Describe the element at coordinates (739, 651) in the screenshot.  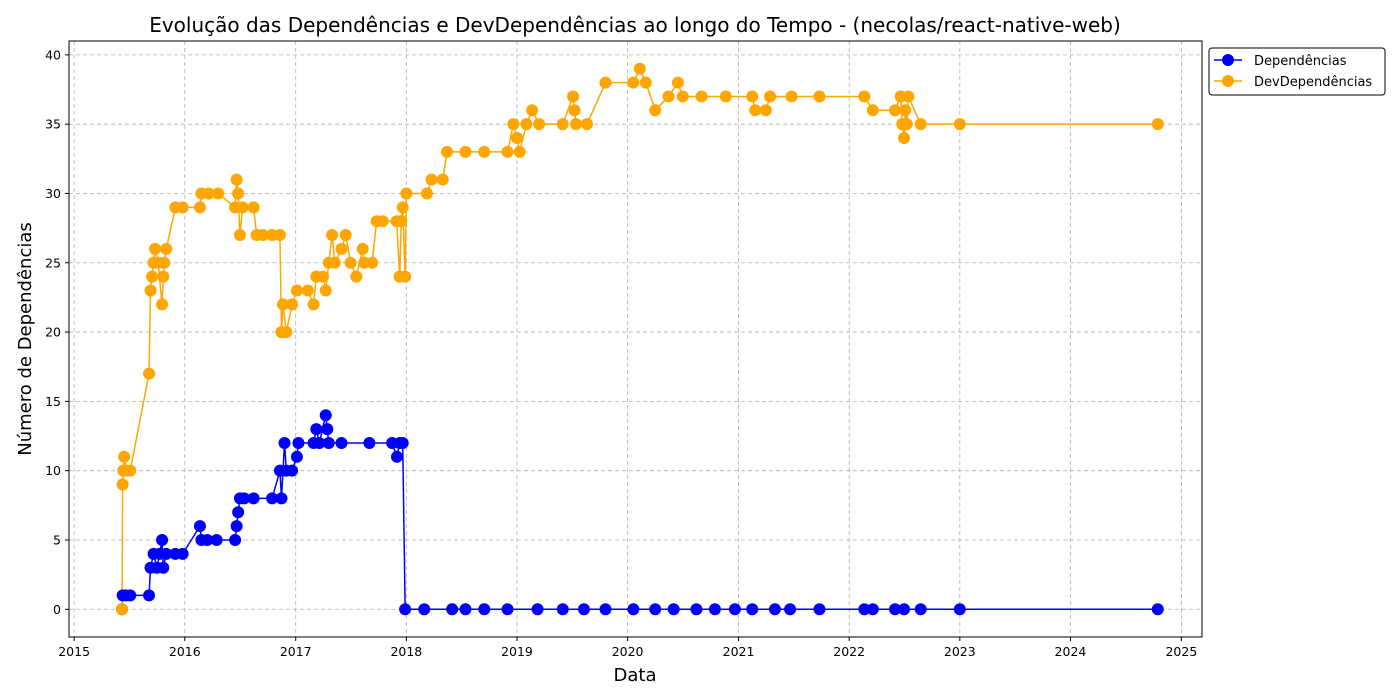
I see `x-tick-label: 2021` at that location.